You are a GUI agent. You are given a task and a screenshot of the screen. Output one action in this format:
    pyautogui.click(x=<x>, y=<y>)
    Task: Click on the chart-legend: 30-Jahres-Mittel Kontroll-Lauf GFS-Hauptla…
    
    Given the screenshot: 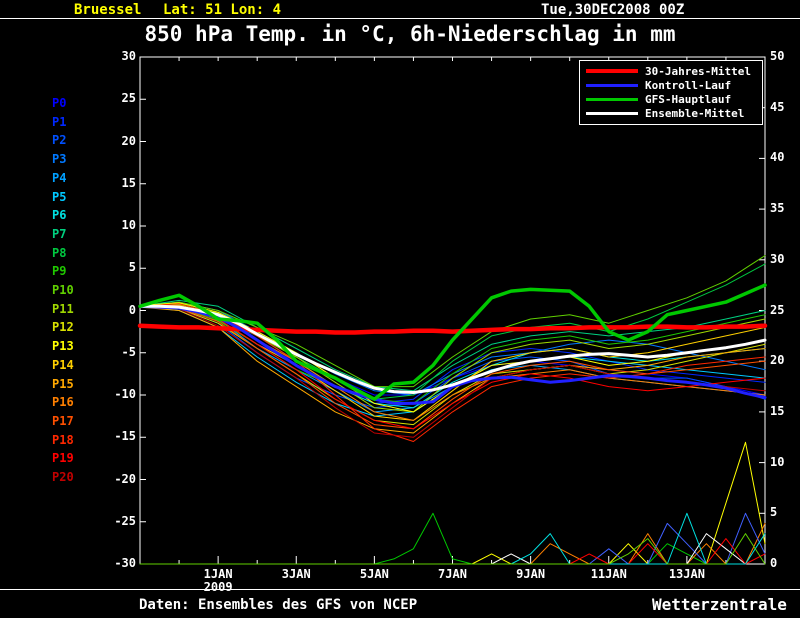 What is the action you would take?
    pyautogui.click(x=671, y=92)
    